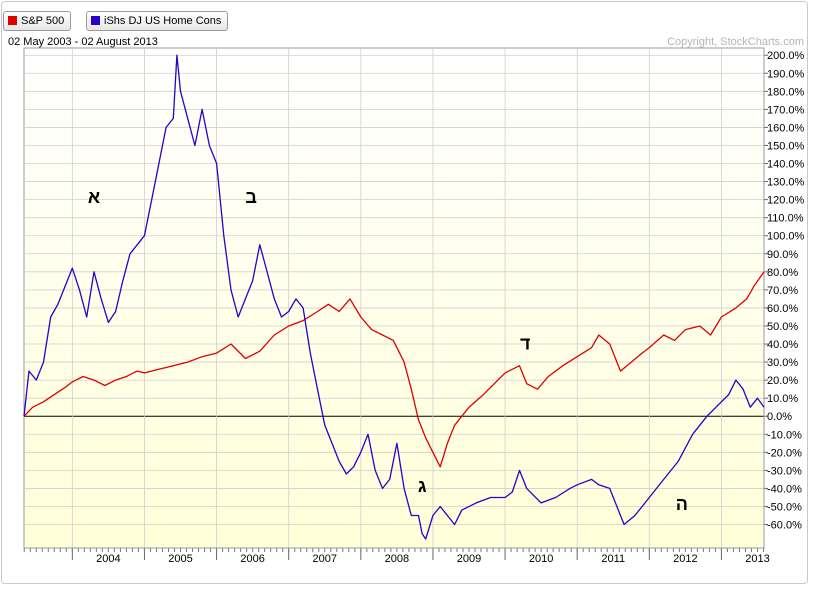 This screenshot has width=814, height=591. Describe the element at coordinates (782, 309) in the screenshot. I see `y-tick-label: 60.0%` at that location.